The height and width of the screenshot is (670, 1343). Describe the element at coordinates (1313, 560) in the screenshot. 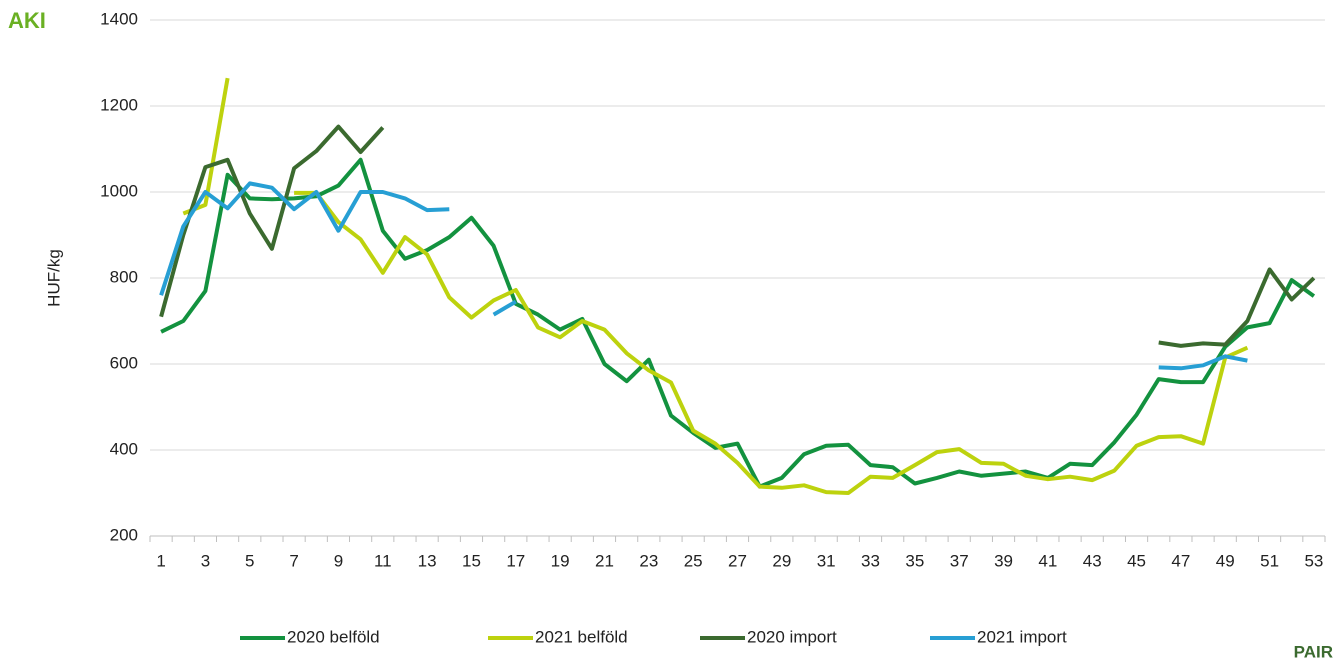

I see `x-tick-label: 53` at that location.